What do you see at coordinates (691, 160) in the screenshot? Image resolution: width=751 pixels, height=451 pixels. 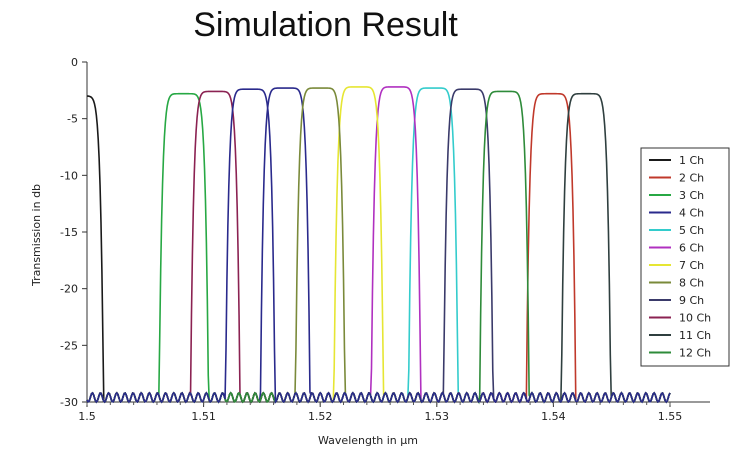 I see `legend-label: 1 Ch` at bounding box center [691, 160].